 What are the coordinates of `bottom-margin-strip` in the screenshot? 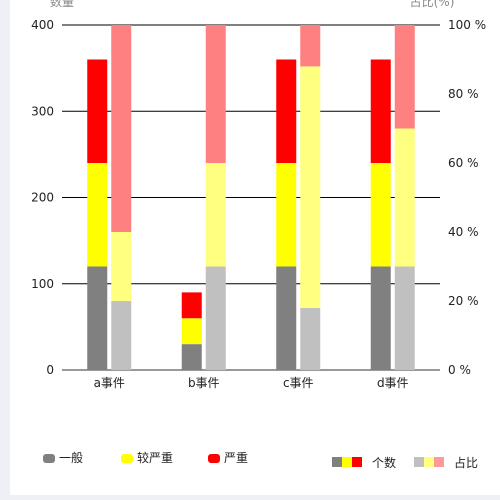 It's located at (250, 497).